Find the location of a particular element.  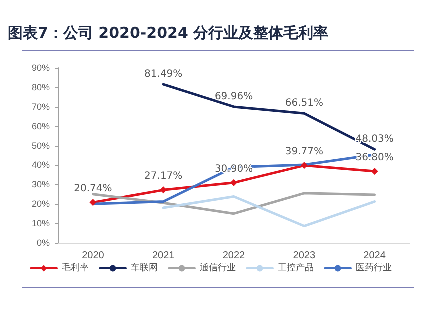

legend-label: 毛利率 is located at coordinates (75, 268).